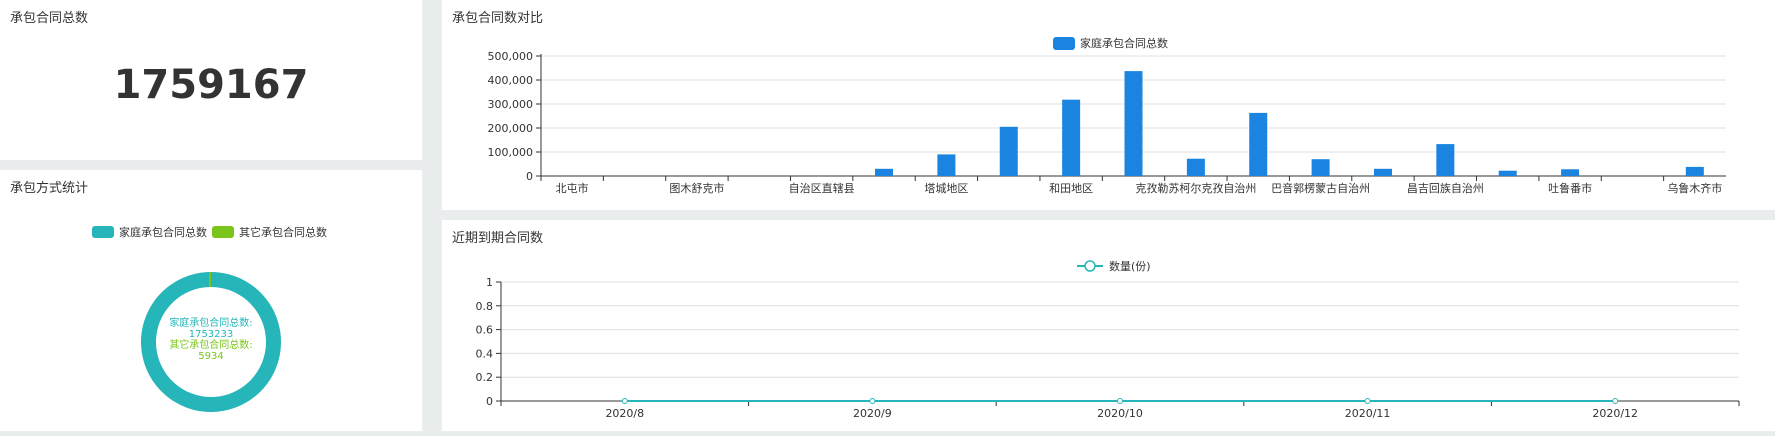  Describe the element at coordinates (485, 330) in the screenshot. I see `y-tick-label: 0.6` at that location.